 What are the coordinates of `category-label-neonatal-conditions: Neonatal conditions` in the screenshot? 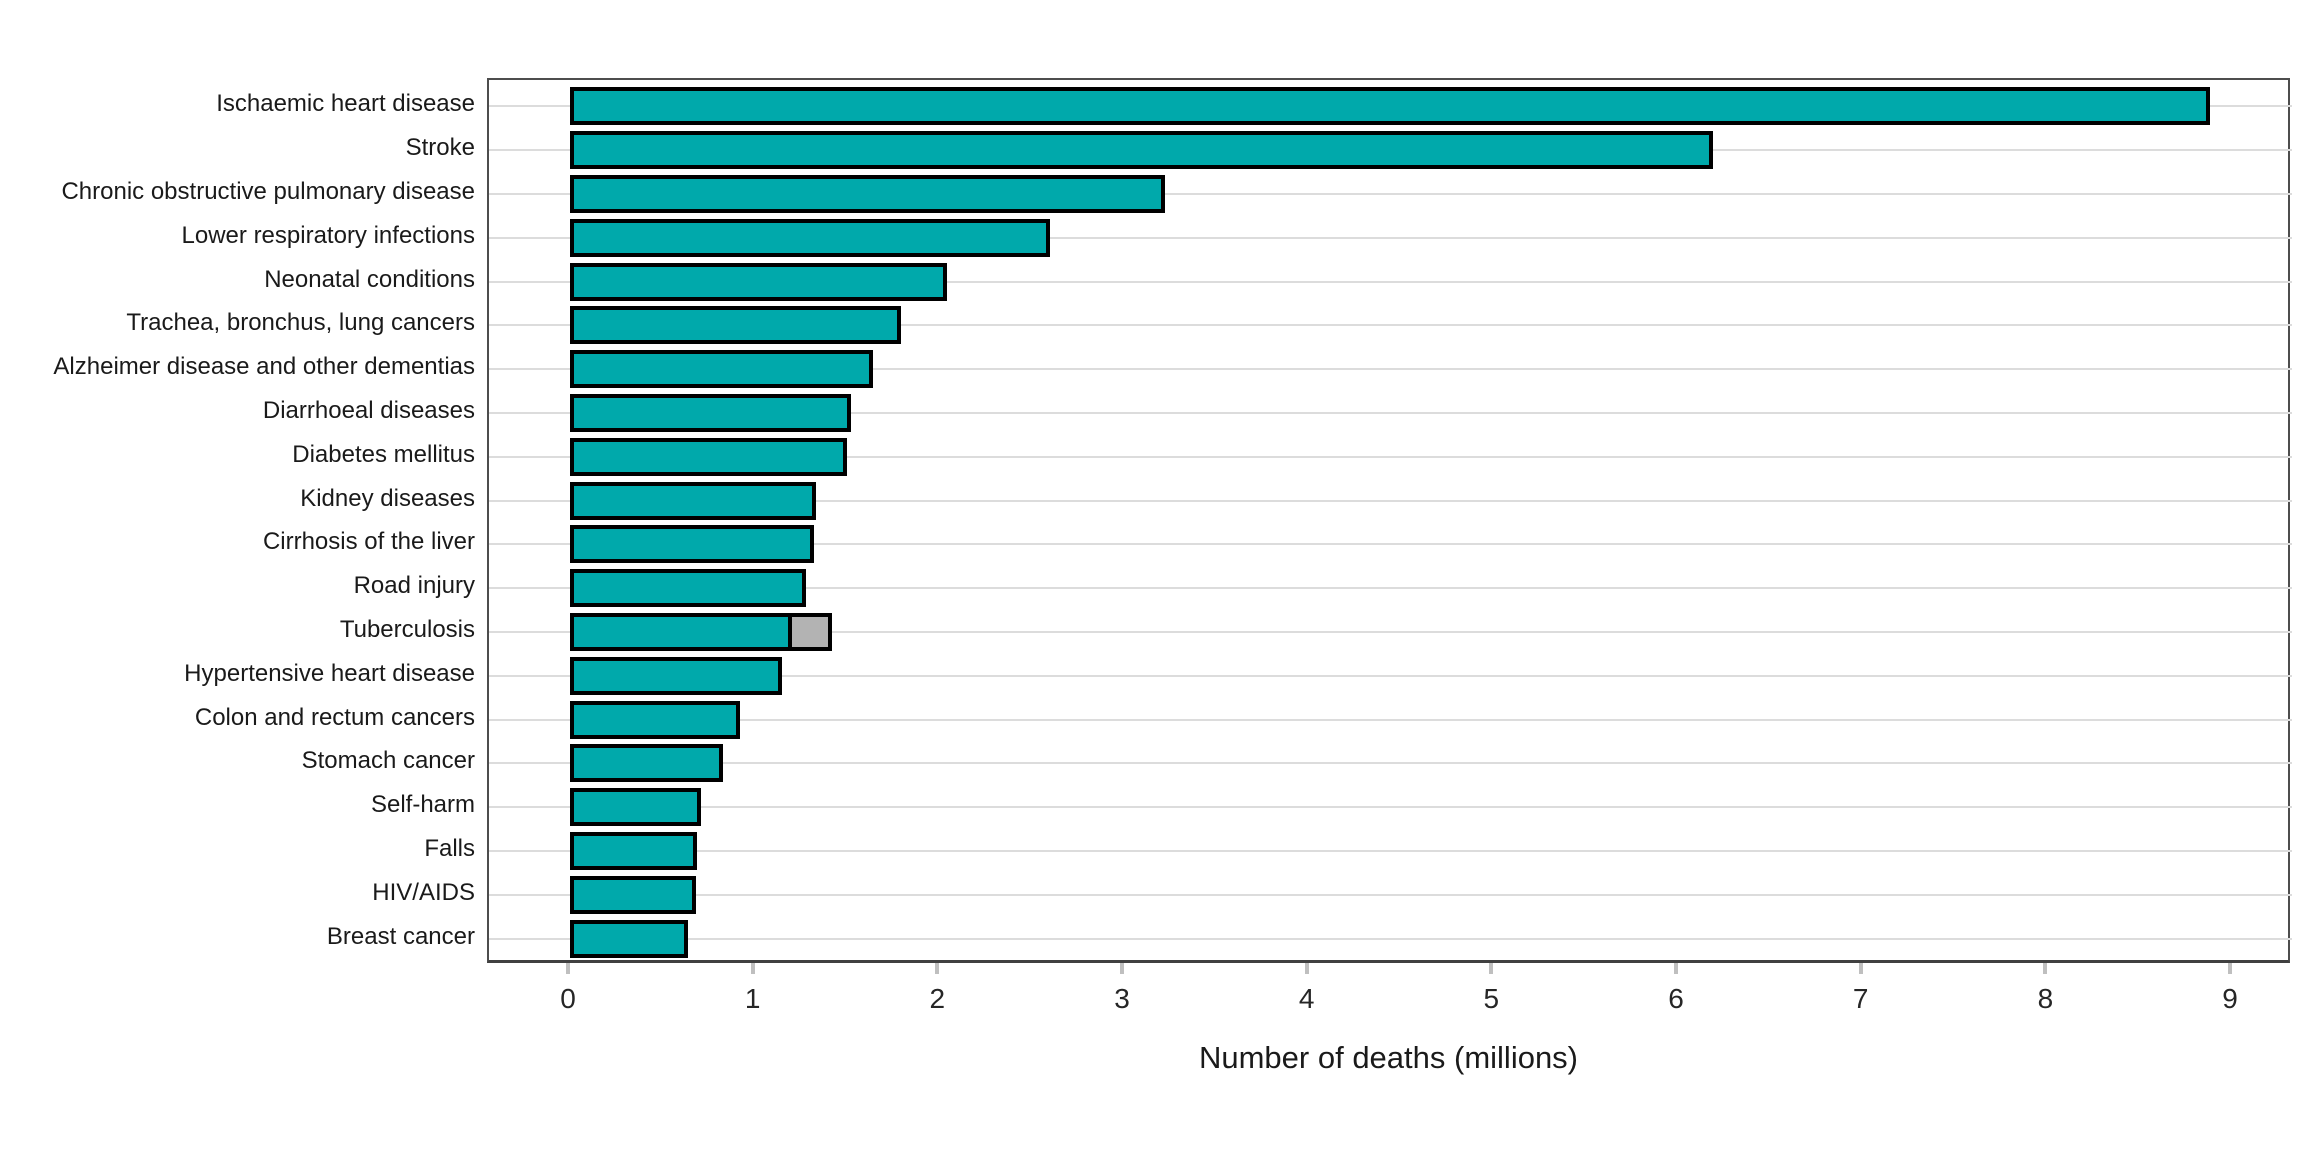 It's located at (369, 279).